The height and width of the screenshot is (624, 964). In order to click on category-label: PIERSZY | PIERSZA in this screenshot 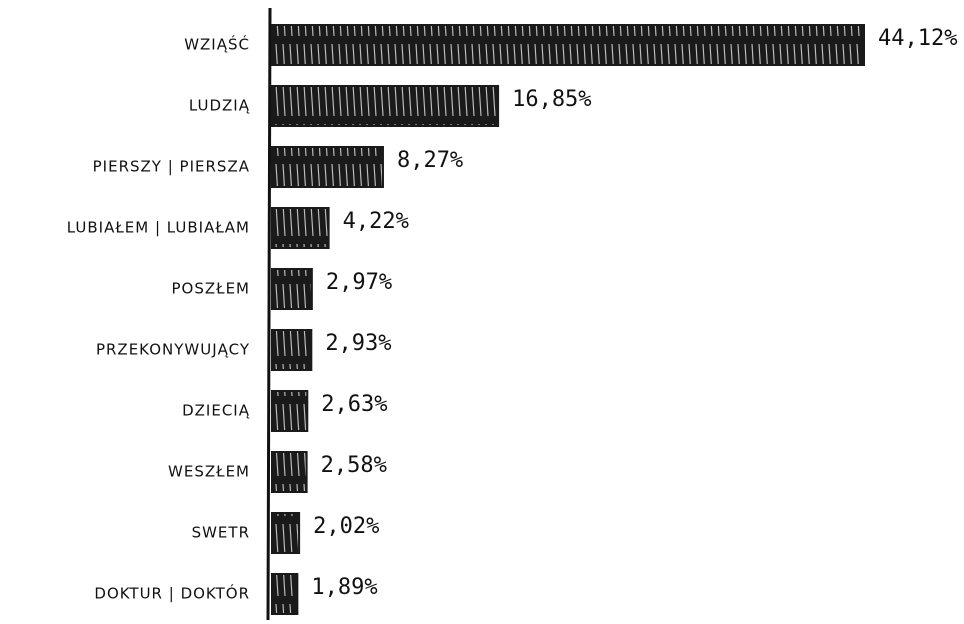, I will do `click(171, 167)`.